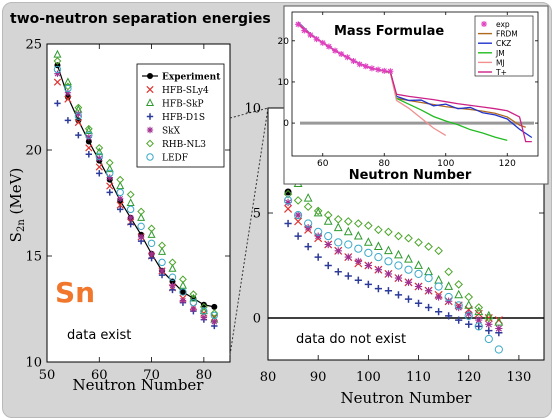 This screenshot has width=554, height=420. I want to click on inset-legend-label-frdm: FRDM, so click(507, 34).